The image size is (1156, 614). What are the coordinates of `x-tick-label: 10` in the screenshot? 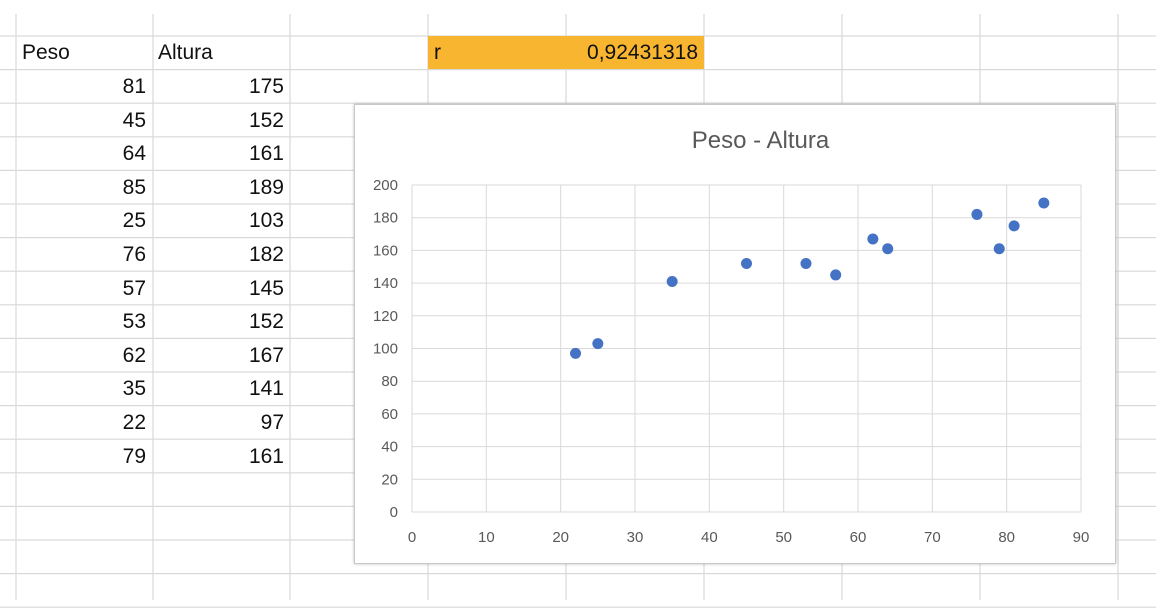 It's located at (486, 537).